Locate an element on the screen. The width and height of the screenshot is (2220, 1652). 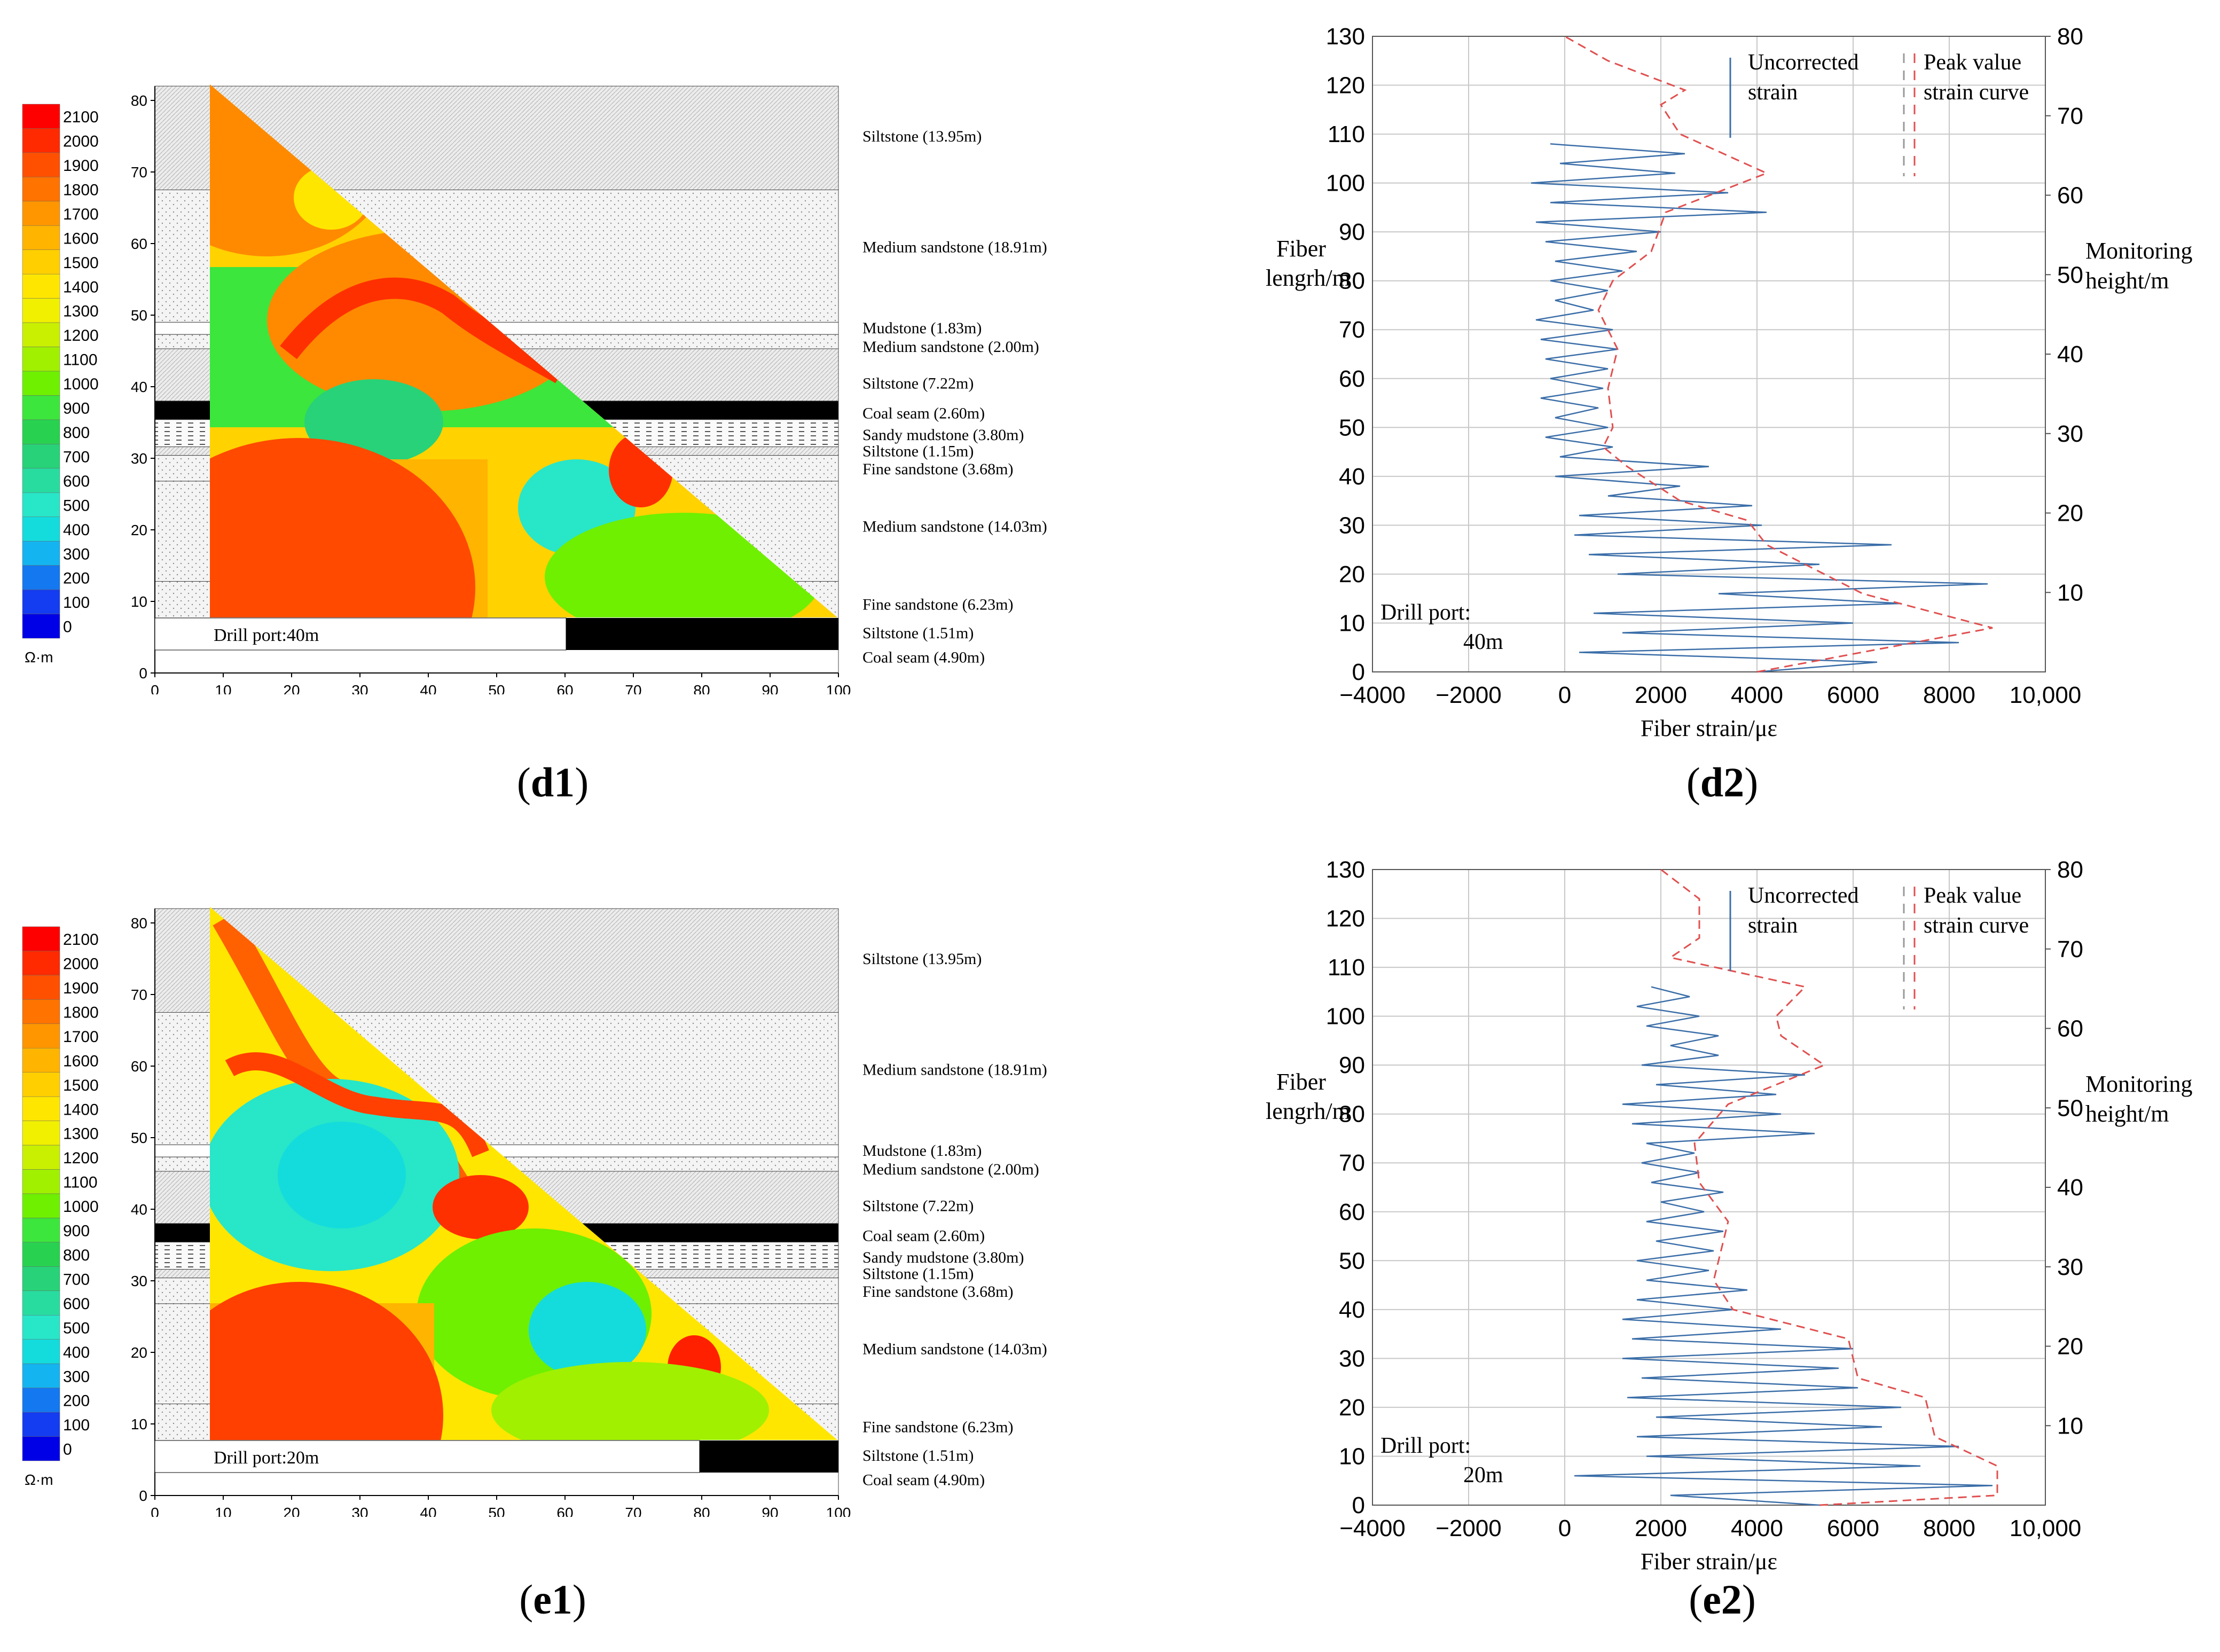
x-tick-label: −2000 is located at coordinates (1469, 1528).